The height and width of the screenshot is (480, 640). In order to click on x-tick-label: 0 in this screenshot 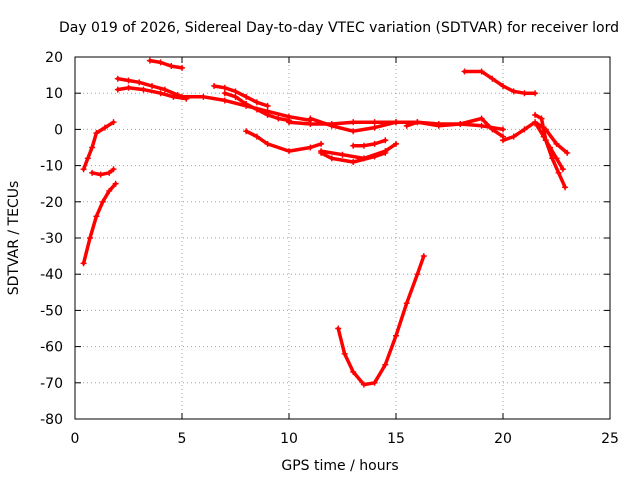, I will do `click(75, 439)`.